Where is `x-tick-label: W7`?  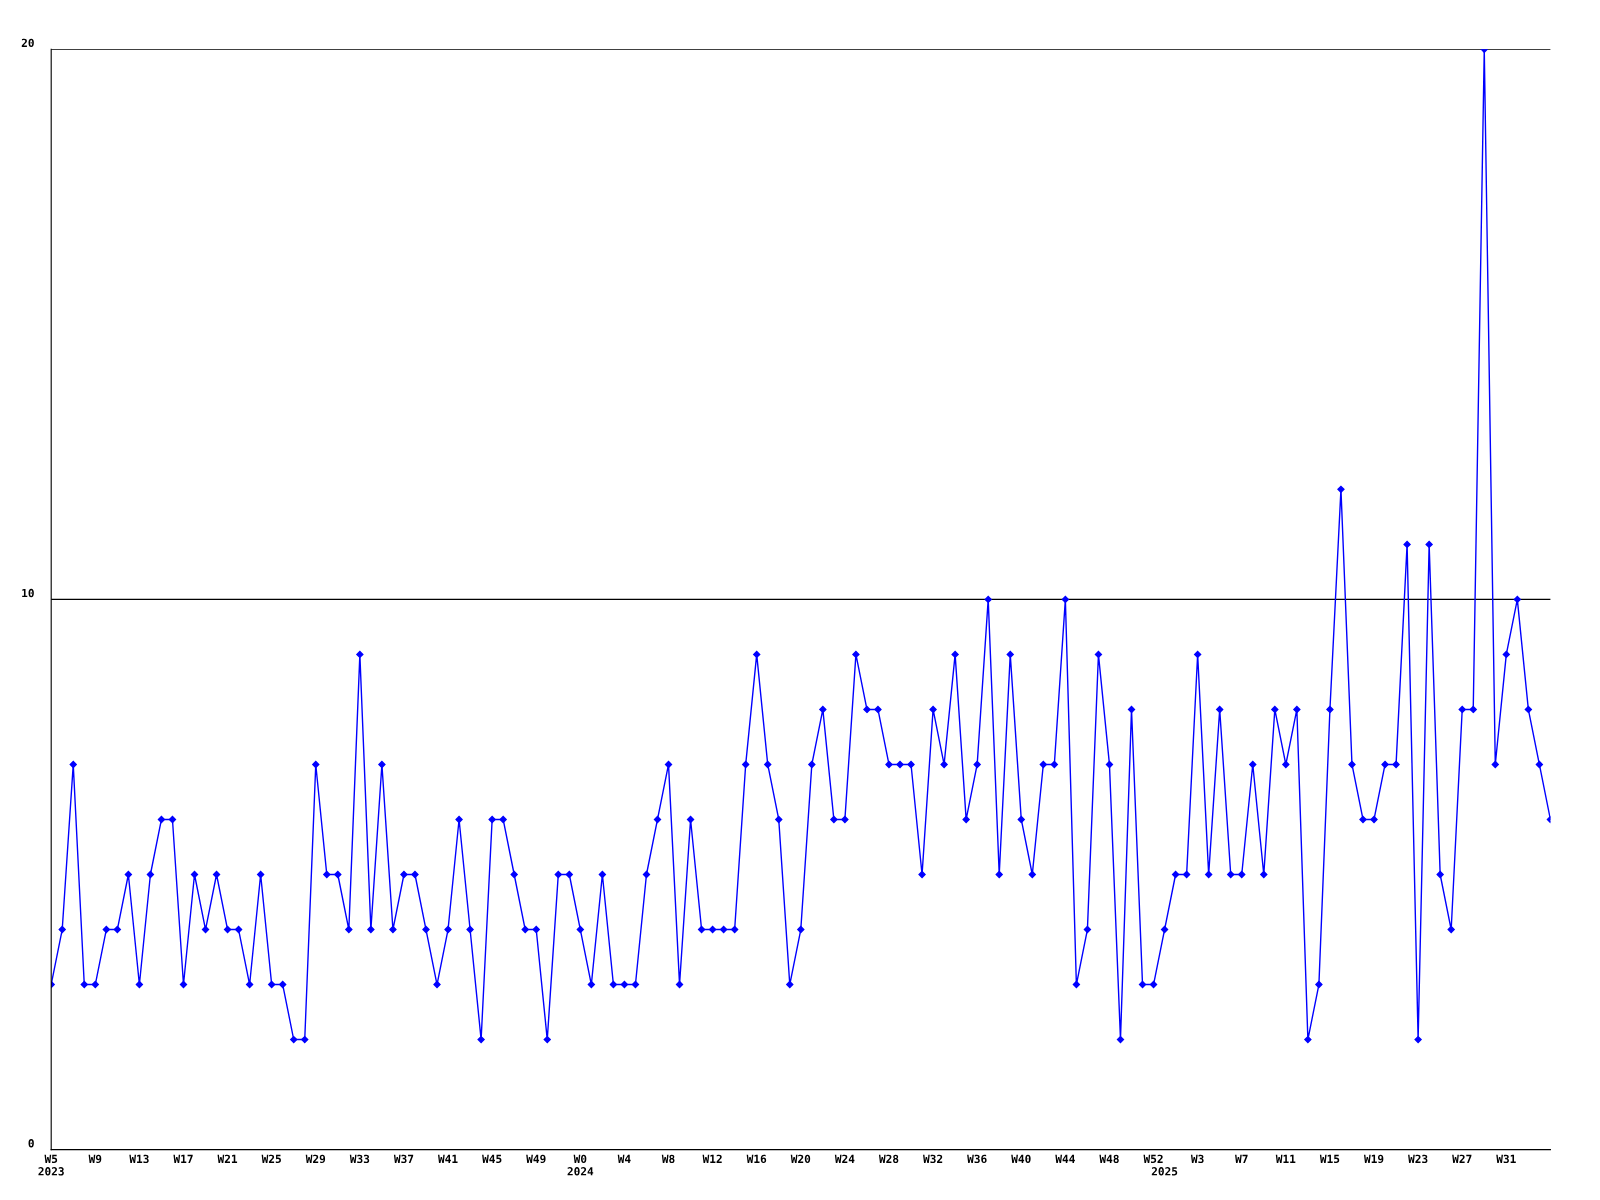
x-tick-label: W7 is located at coordinates (1241, 1158).